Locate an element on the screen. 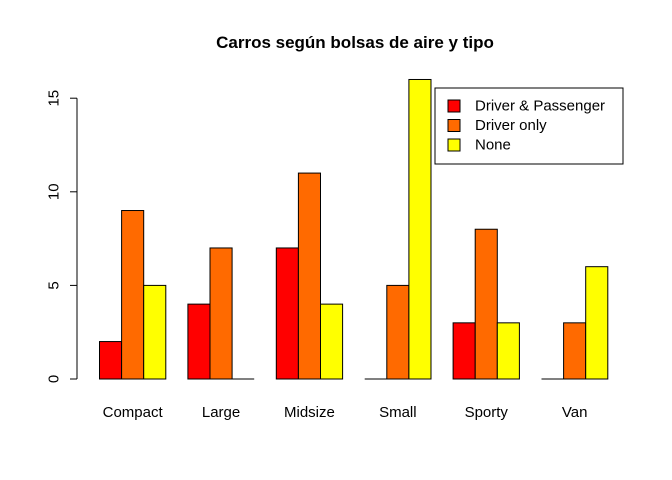  category-label: Compact is located at coordinates (133, 412).